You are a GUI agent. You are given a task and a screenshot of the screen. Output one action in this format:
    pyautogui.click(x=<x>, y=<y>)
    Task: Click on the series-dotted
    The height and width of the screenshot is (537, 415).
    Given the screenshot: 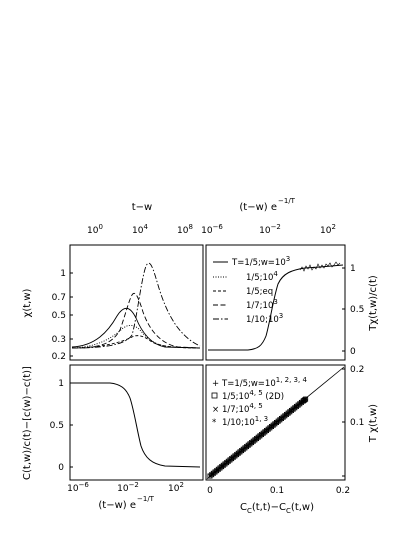 What is the action you would take?
    pyautogui.click(x=136, y=336)
    